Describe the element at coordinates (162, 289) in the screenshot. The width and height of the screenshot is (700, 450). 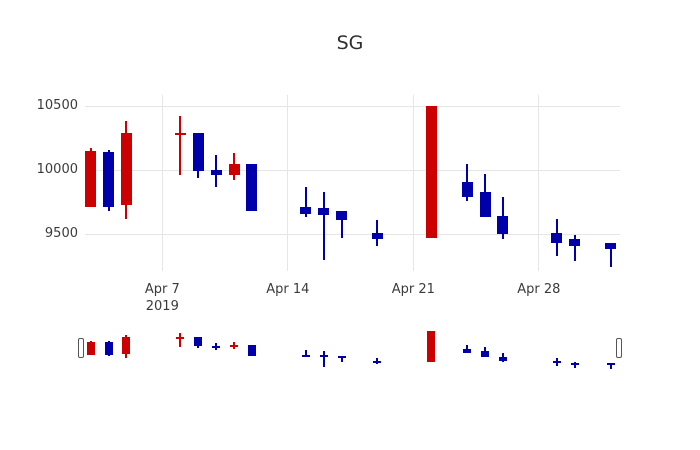
I see `x-tick-label: Apr 7` at that location.